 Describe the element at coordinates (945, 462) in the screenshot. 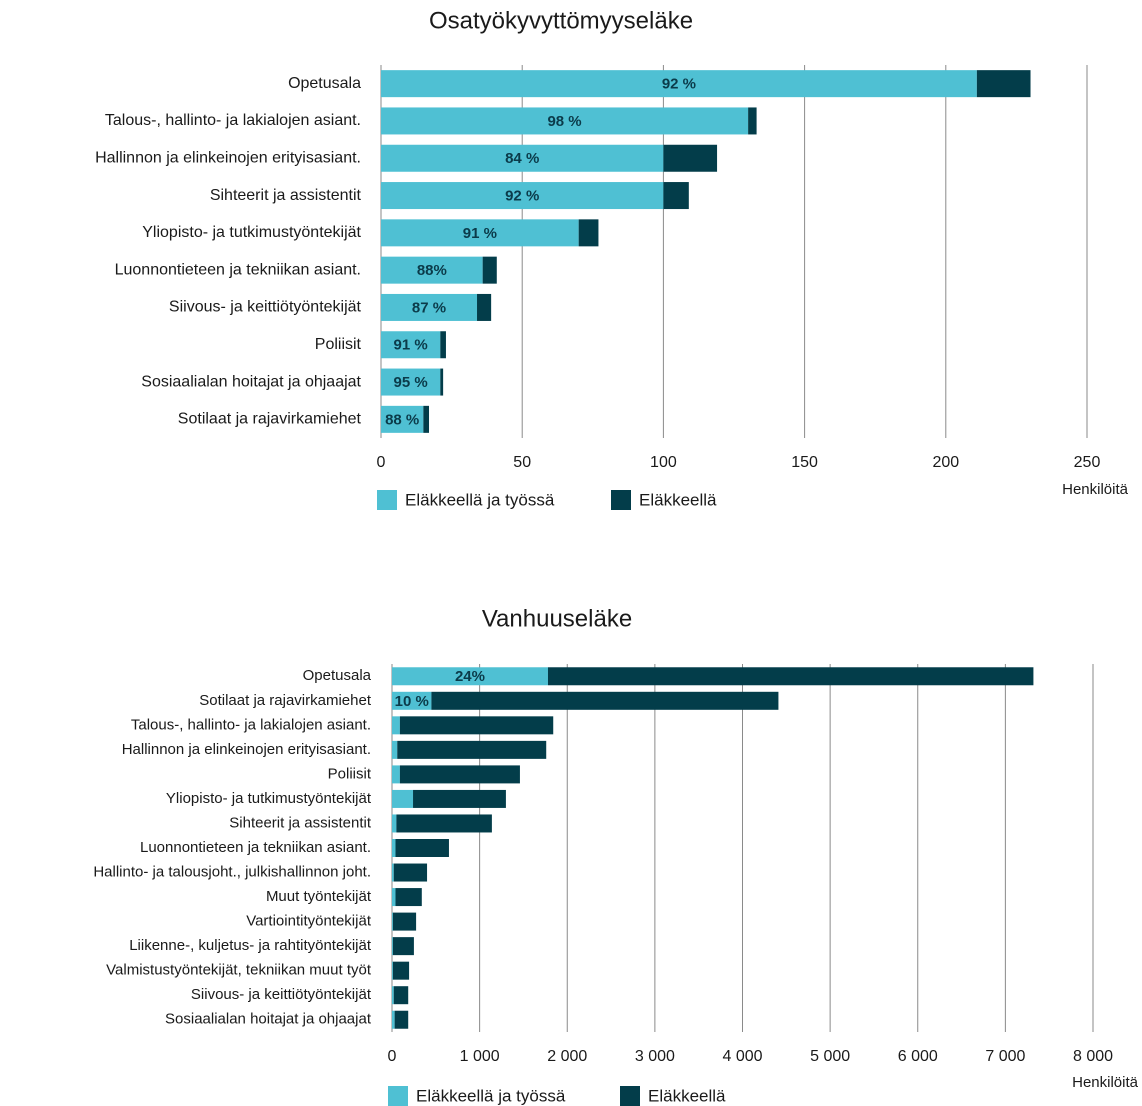

I see `x-tick-label: 200` at that location.